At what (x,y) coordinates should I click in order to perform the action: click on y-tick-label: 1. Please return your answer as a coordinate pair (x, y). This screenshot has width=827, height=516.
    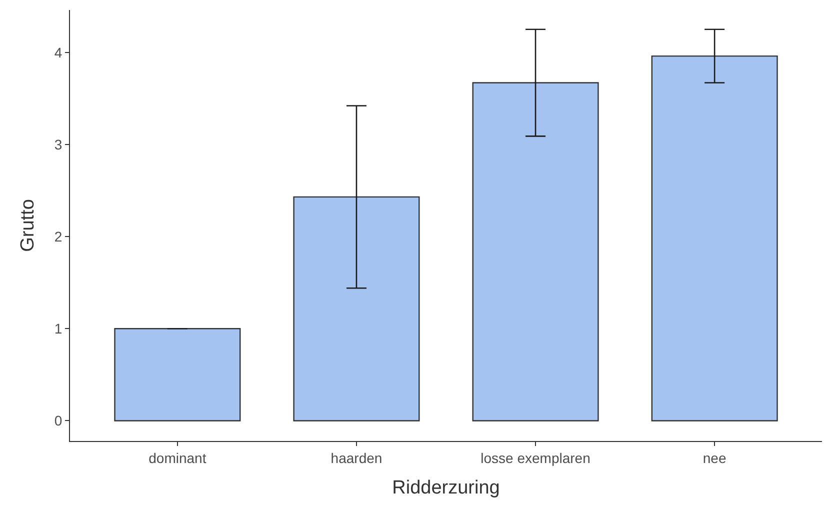
    Looking at the image, I should click on (58, 328).